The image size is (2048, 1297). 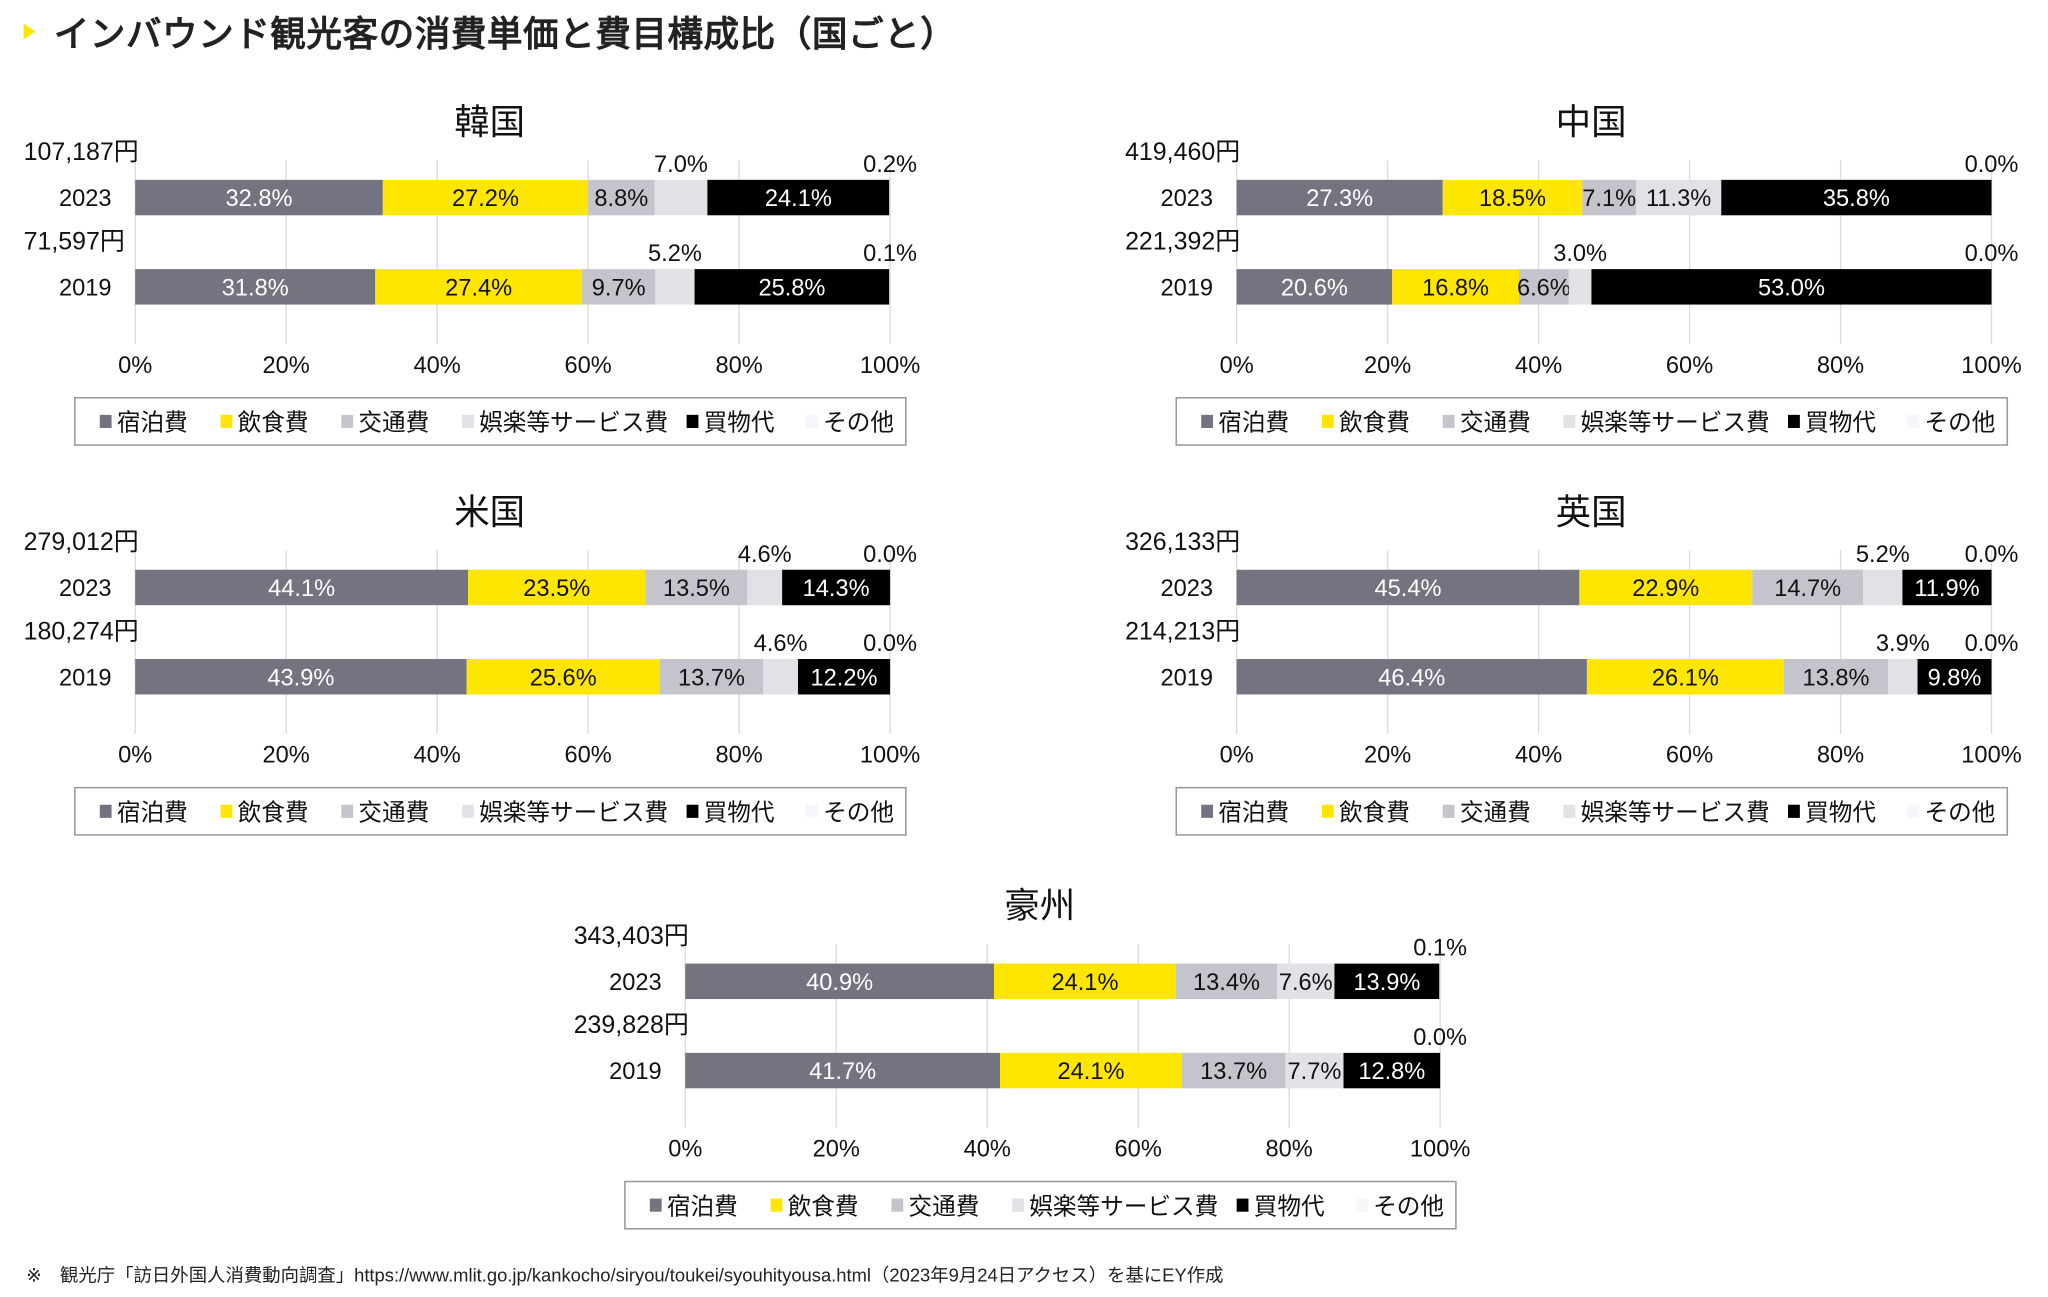 I want to click on data-label: 7.1%, so click(x=1609, y=199).